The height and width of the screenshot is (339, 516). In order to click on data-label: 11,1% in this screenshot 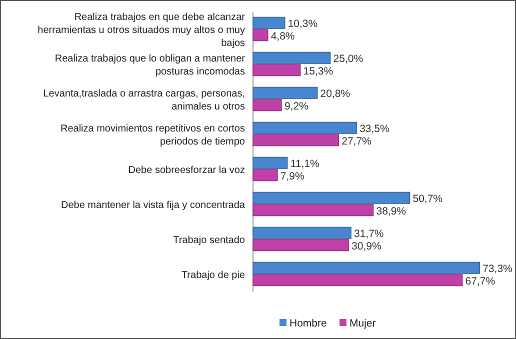, I will do `click(305, 164)`.